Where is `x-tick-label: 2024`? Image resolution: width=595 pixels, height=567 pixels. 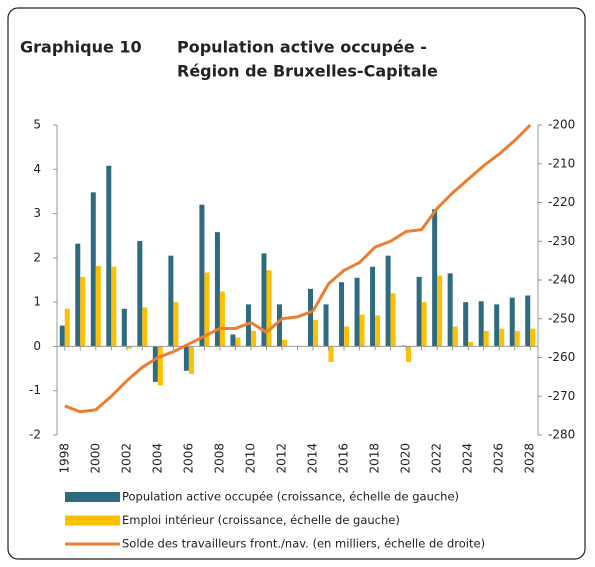 x-tick-label: 2024 is located at coordinates (468, 458).